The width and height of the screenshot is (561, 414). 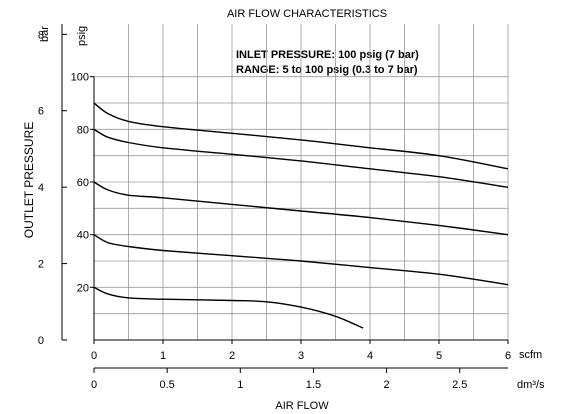 What do you see at coordinates (327, 70) in the screenshot?
I see `annotation-range: RANGE: 5 to 100 psig (0.3 to 7 bar)` at bounding box center [327, 70].